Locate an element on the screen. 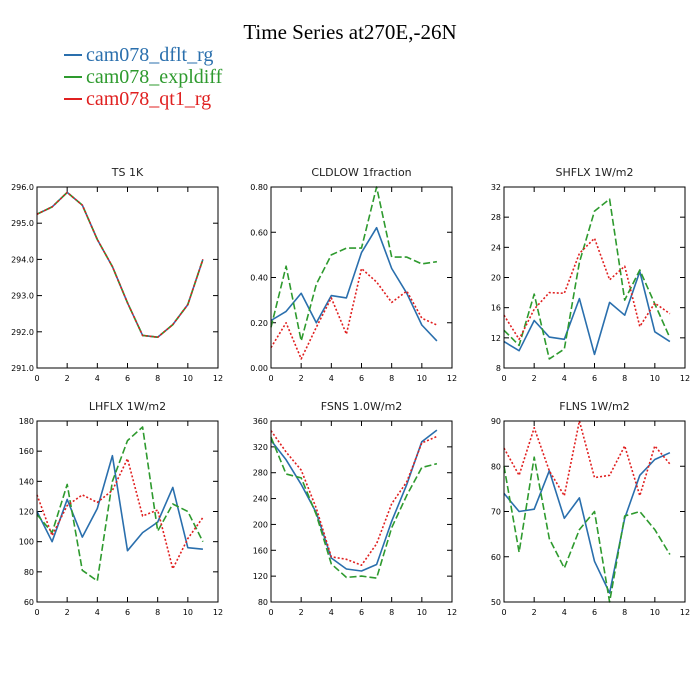  chart-title: FSNS 1.0W/m2 is located at coordinates (362, 406).